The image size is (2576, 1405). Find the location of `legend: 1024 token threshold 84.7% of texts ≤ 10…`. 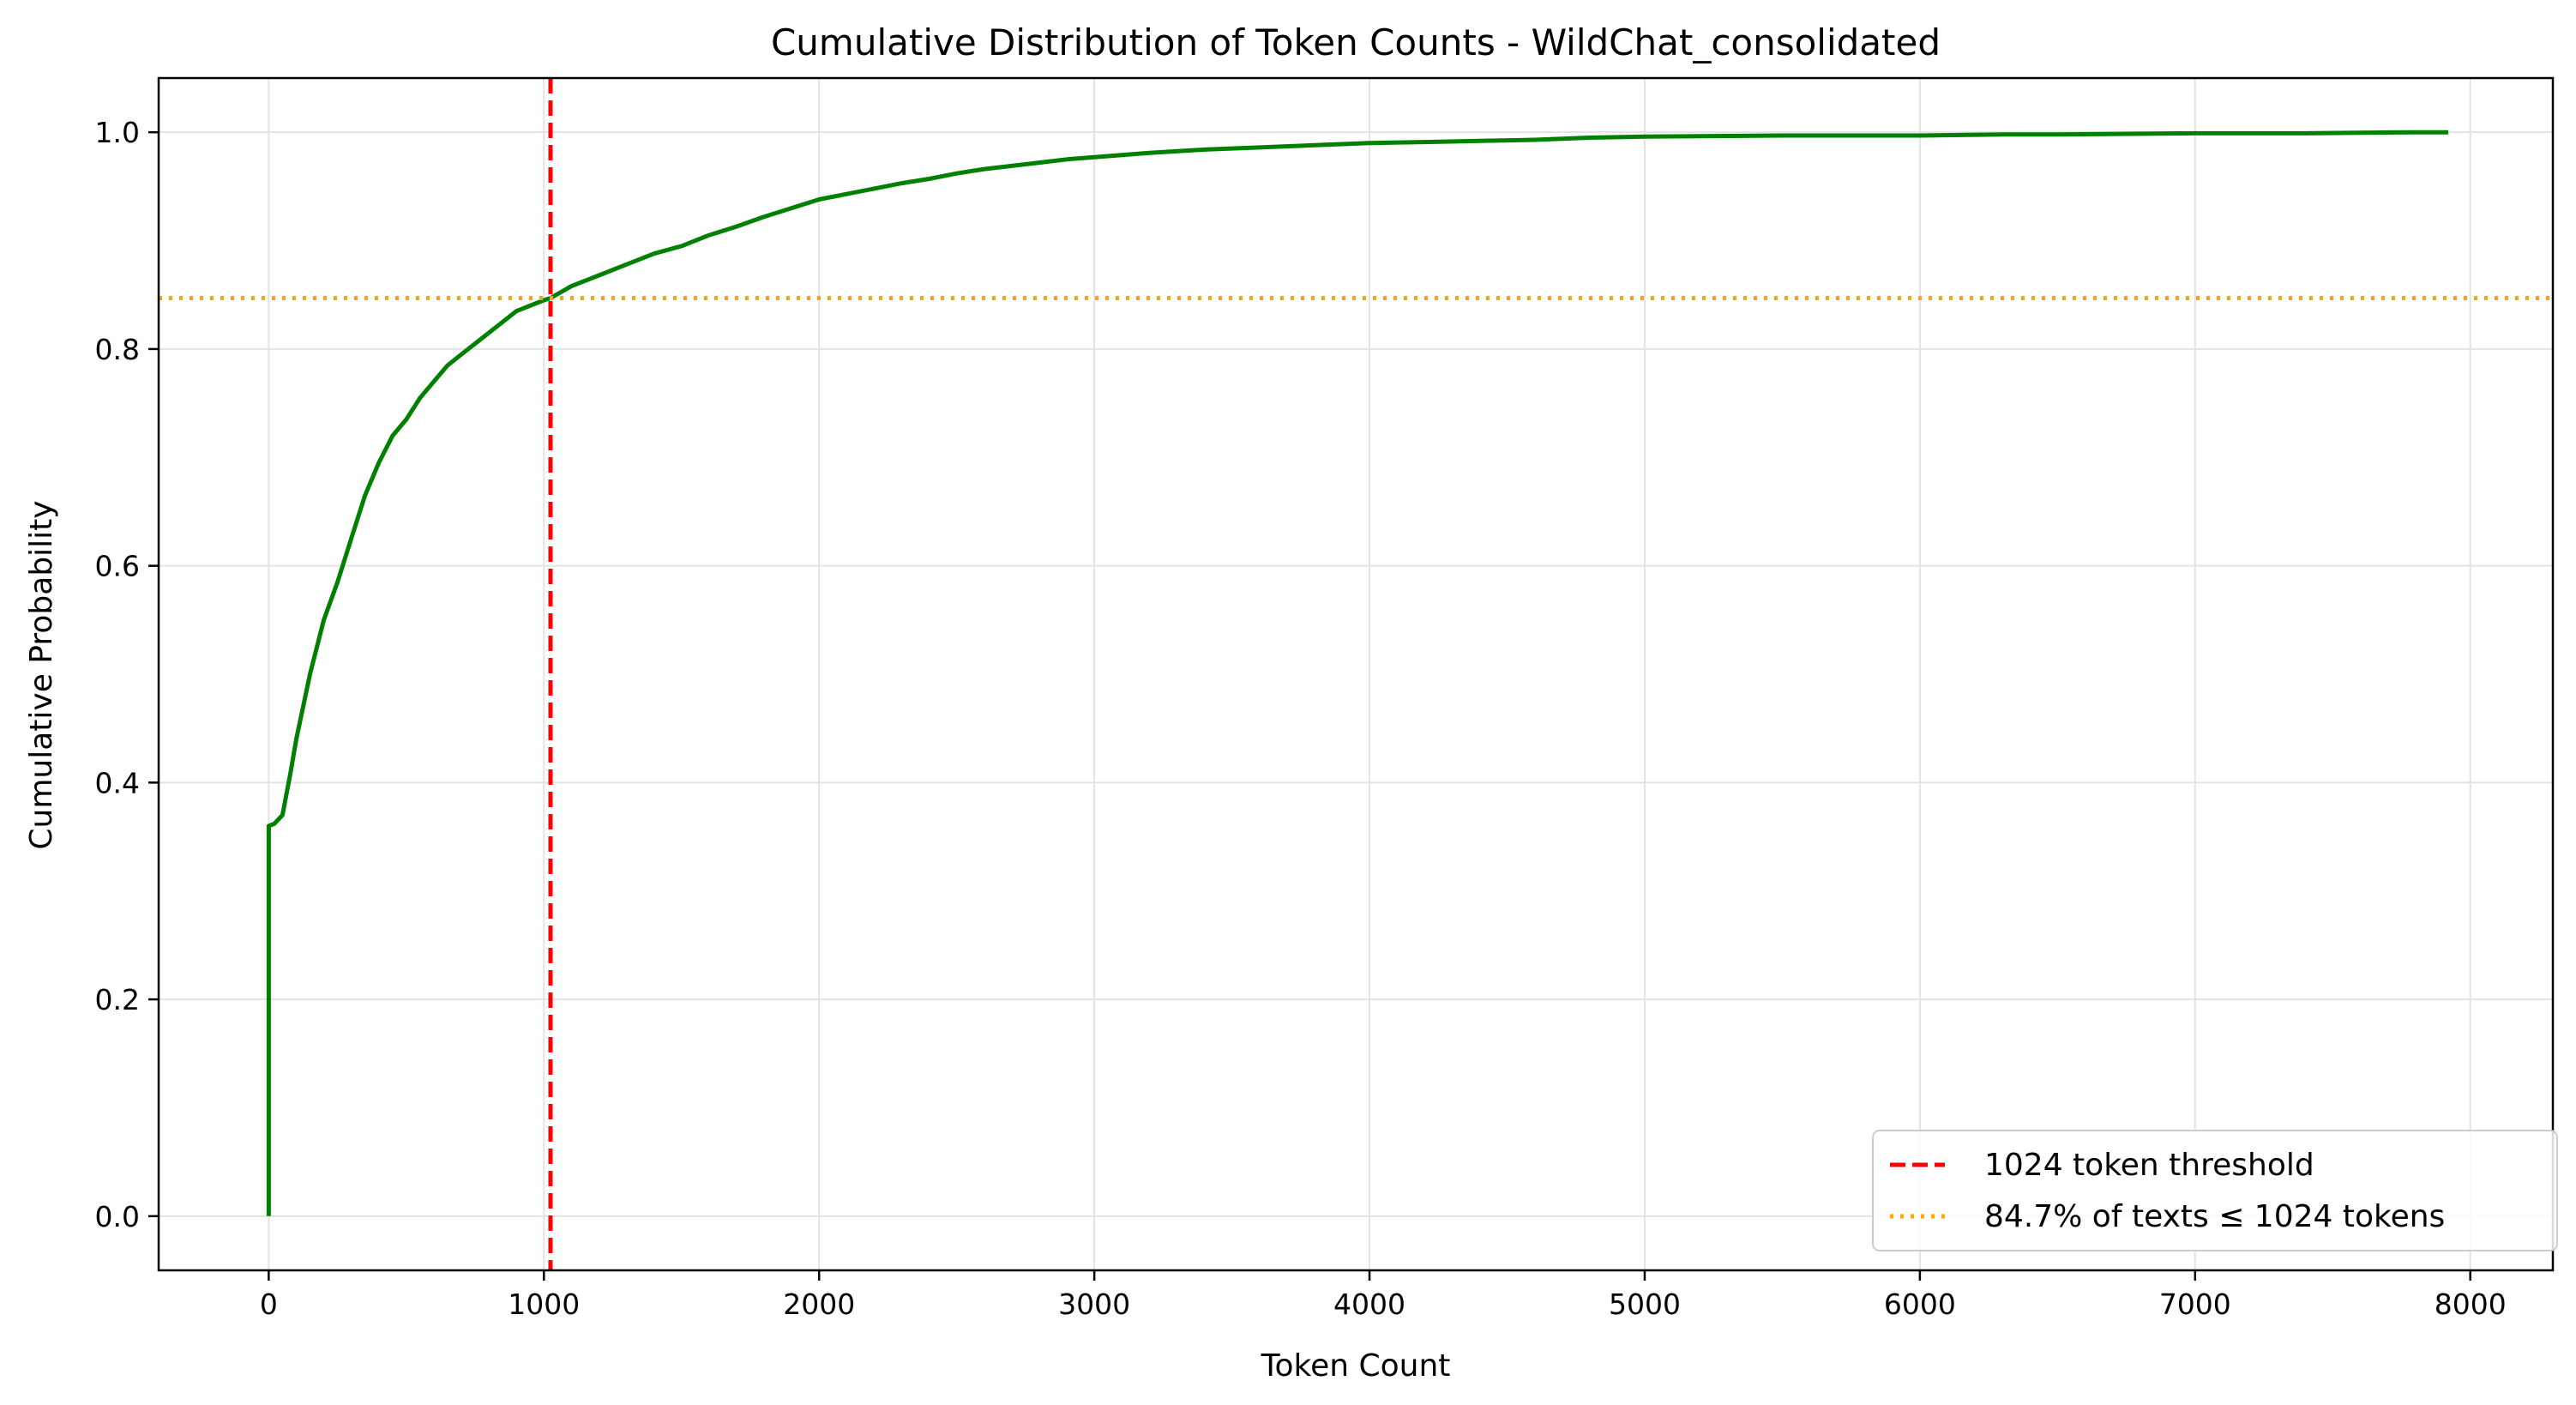

legend: 1024 token threshold 84.7% of texts ≤ 10… is located at coordinates (2215, 1190).